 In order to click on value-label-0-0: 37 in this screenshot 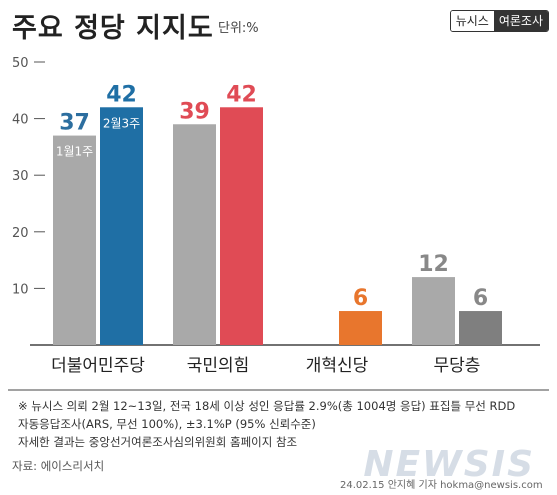, I will do `click(74, 123)`.